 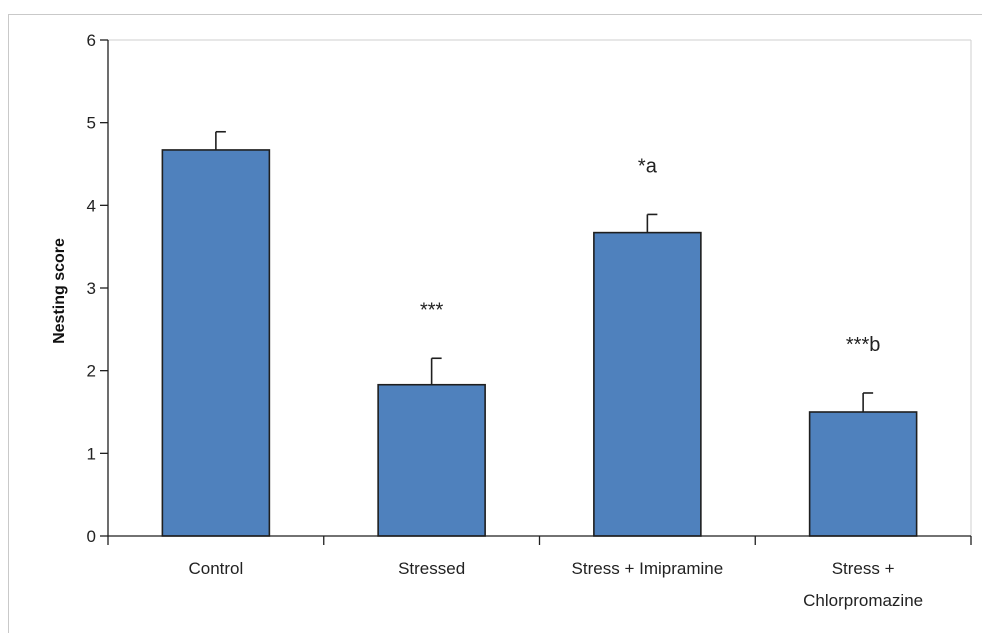 I want to click on significance-label-2: *a, so click(x=648, y=166).